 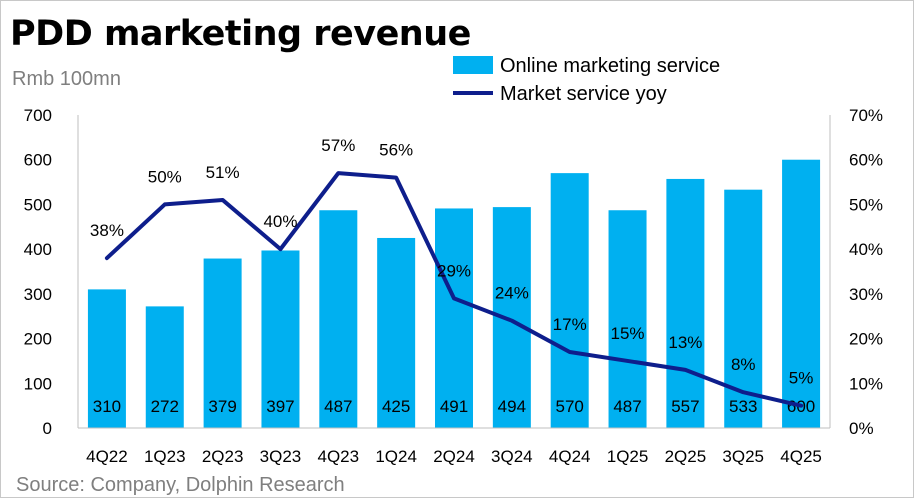 I want to click on y-tick-label: 400, so click(x=38, y=249).